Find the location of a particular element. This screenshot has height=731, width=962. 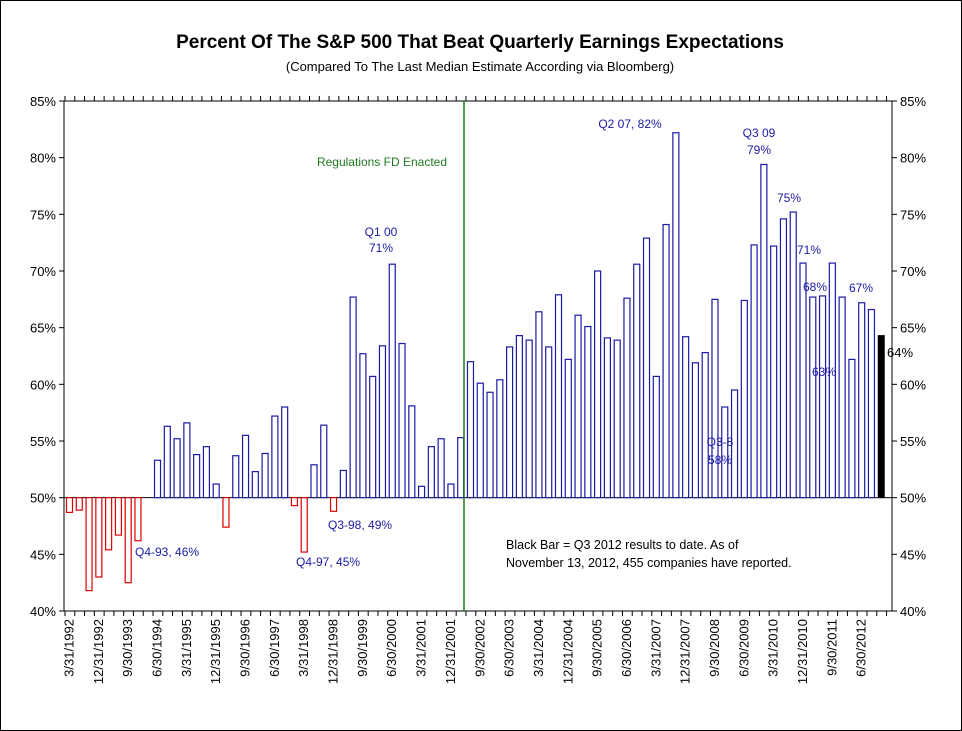

y-tick-label-left: 70% is located at coordinates (43, 271).